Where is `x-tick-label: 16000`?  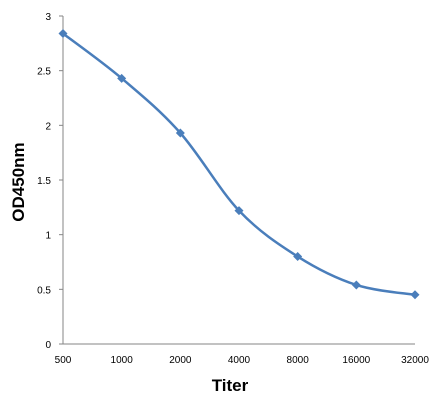
x-tick-label: 16000 is located at coordinates (356, 360).